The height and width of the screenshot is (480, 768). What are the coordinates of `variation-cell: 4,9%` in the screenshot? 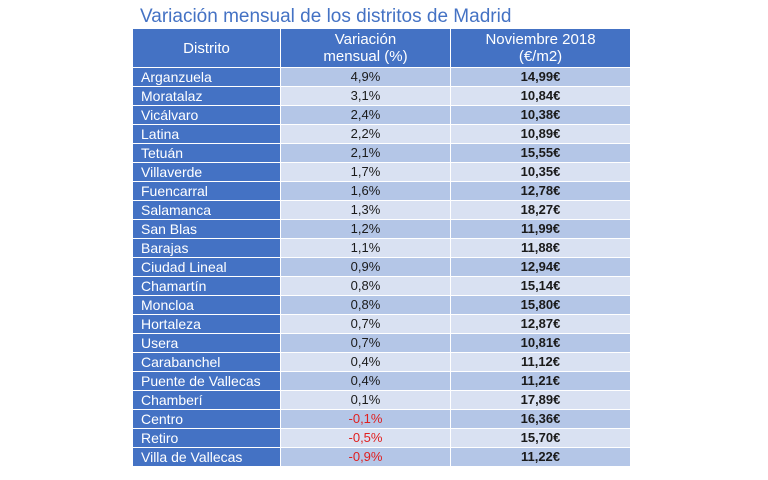 It's located at (365, 77).